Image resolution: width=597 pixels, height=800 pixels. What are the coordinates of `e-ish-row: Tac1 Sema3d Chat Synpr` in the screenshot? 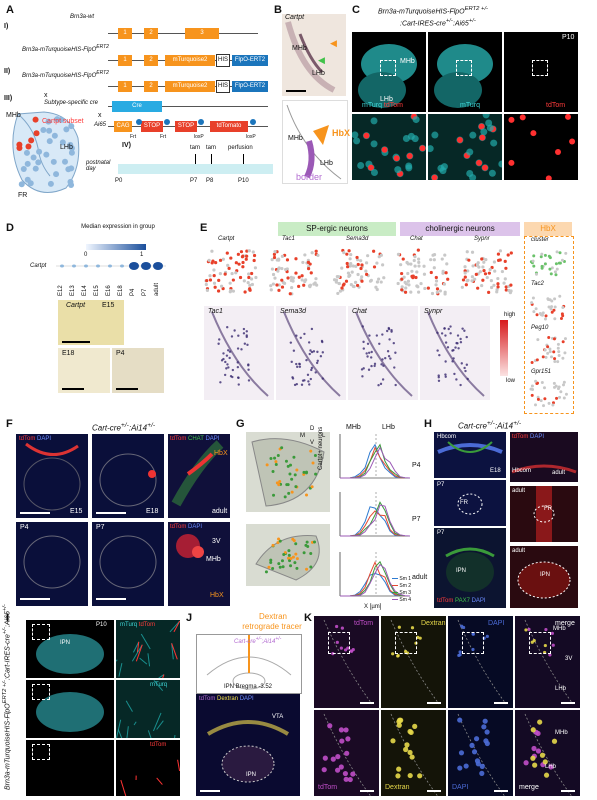 It's located at (349, 354).